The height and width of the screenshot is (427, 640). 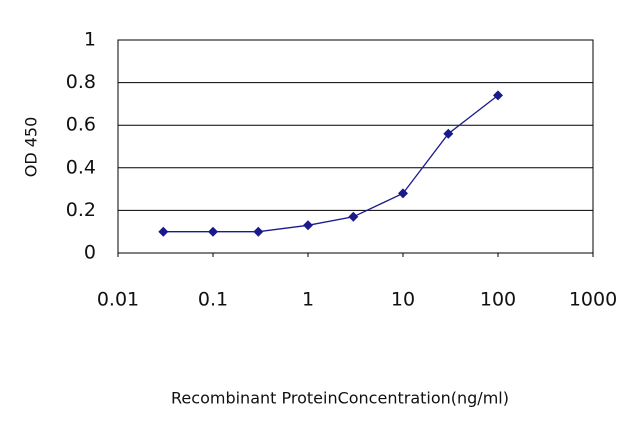 What do you see at coordinates (81, 210) in the screenshot?
I see `y-tick-label: 0.2` at bounding box center [81, 210].